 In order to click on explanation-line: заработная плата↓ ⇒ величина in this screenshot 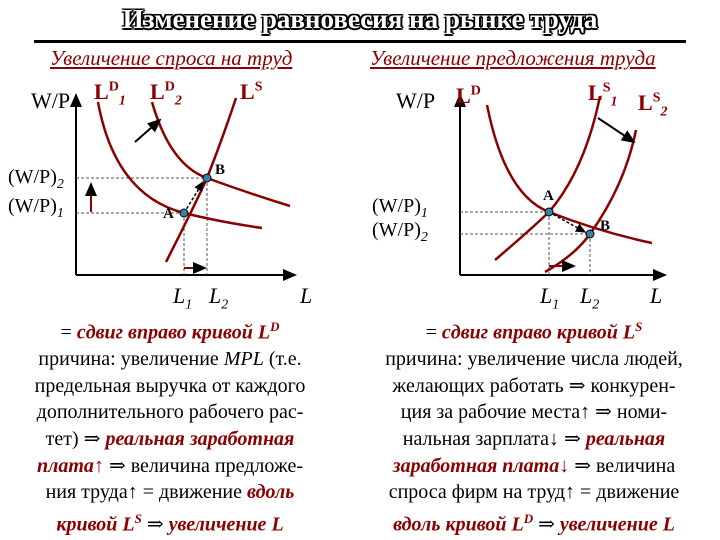, I will do `click(534, 466)`.